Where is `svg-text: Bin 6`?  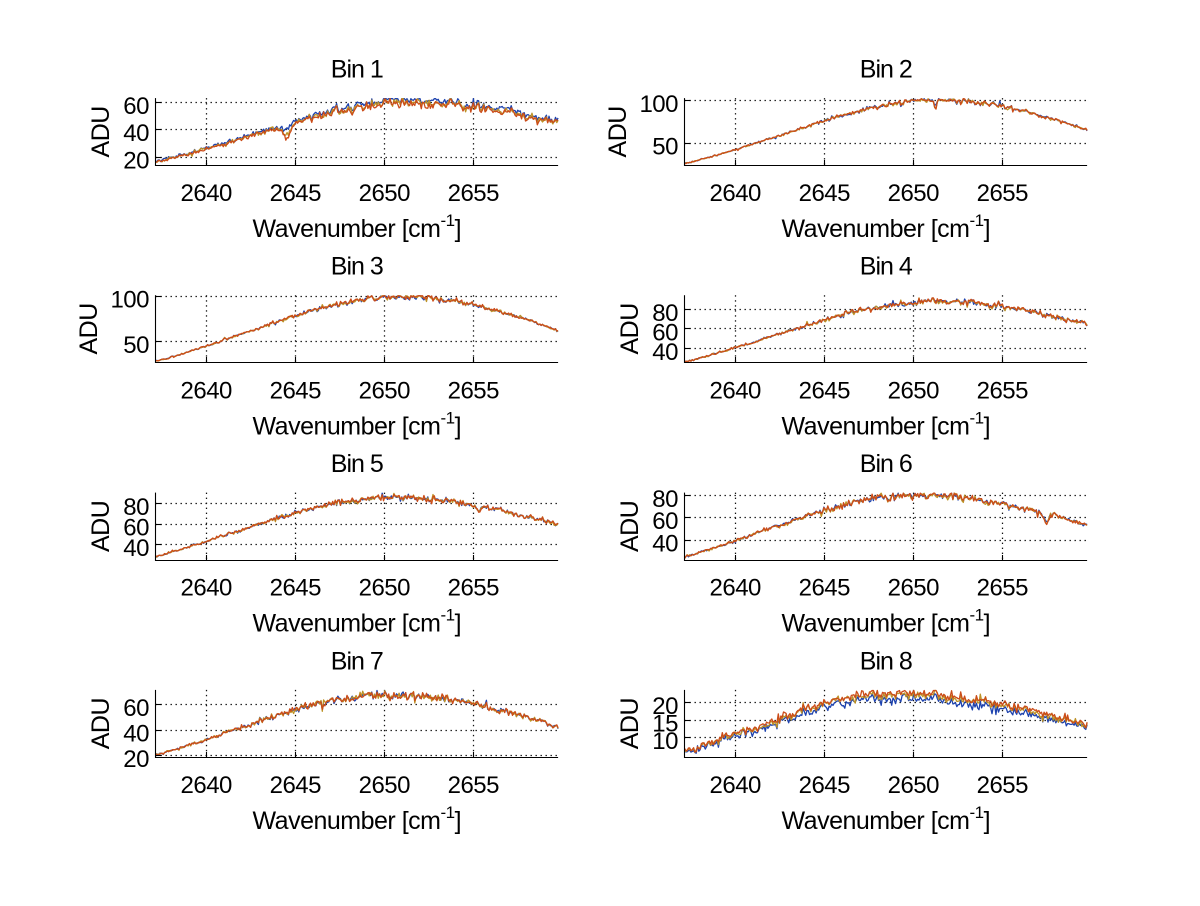
svg-text: Bin 6 is located at coordinates (886, 464).